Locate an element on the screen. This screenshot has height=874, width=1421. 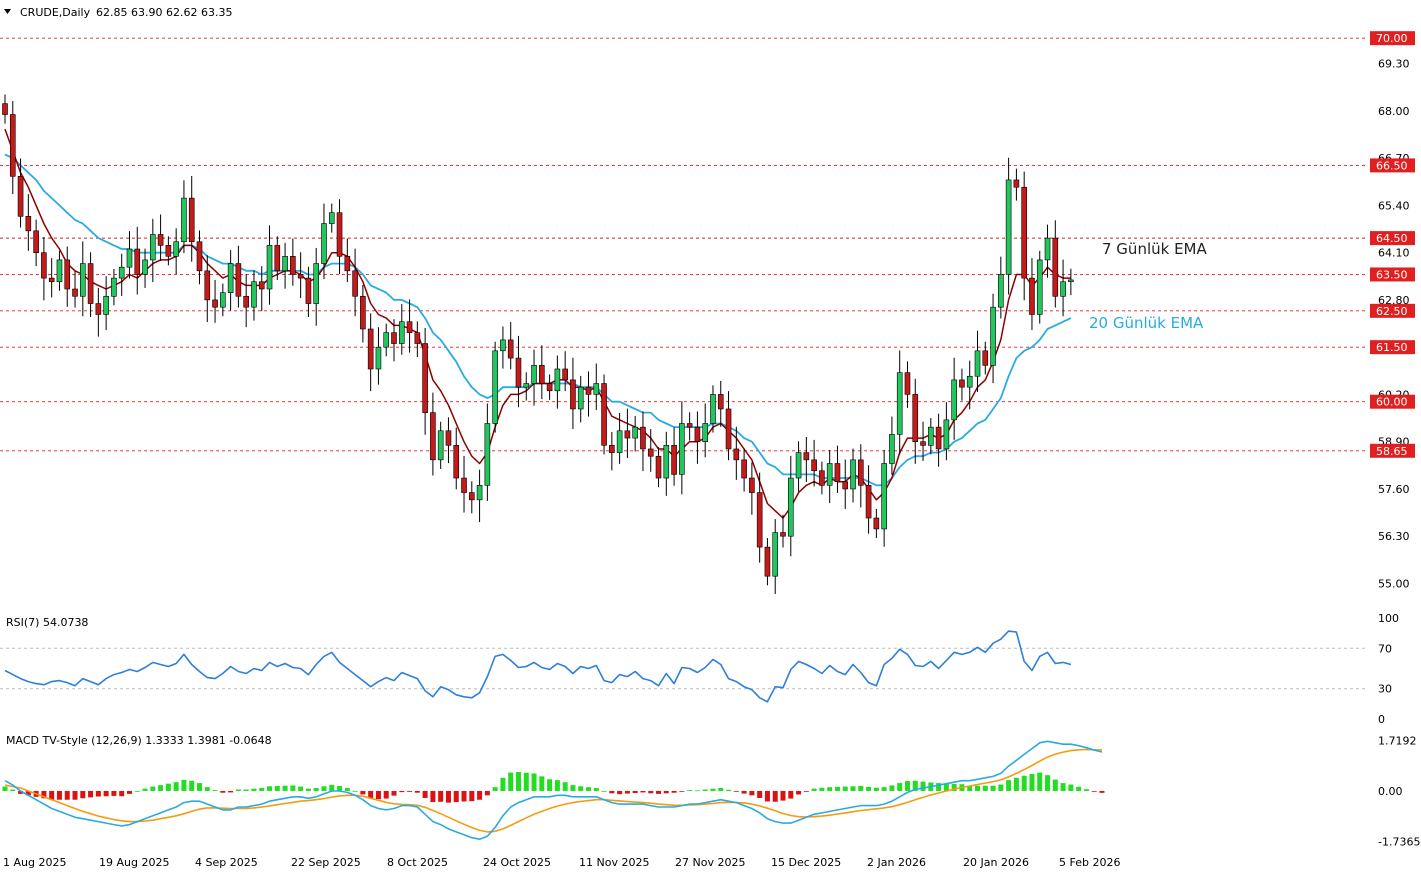
price-tick-label: 68.00 is located at coordinates (1394, 111).